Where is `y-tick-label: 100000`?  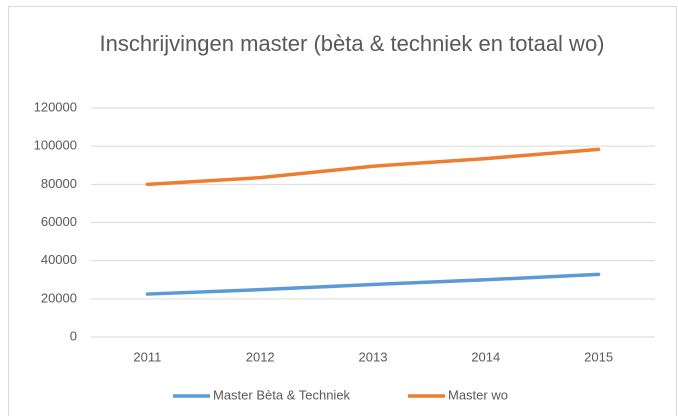 y-tick-label: 100000 is located at coordinates (55, 145).